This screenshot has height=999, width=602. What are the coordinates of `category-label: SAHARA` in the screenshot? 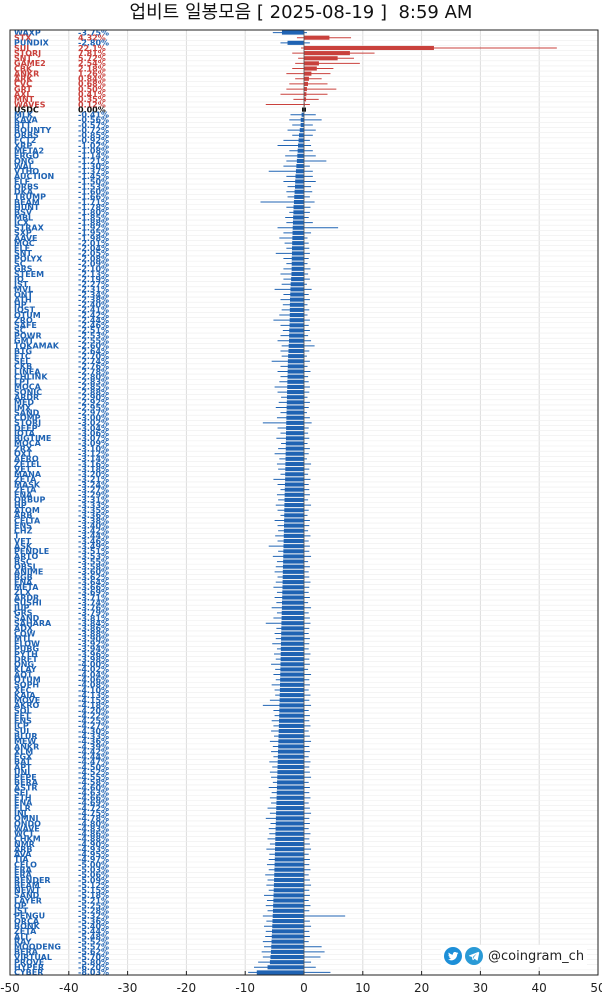 It's located at (33, 623).